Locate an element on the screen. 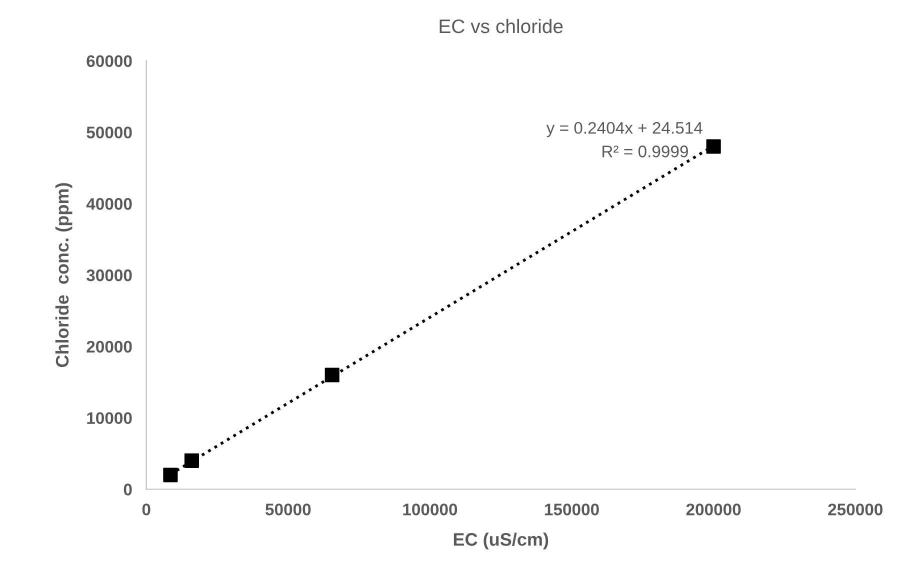 The image size is (909, 579). y-axis-title: Chloride conc. (ppm) is located at coordinates (63, 275).